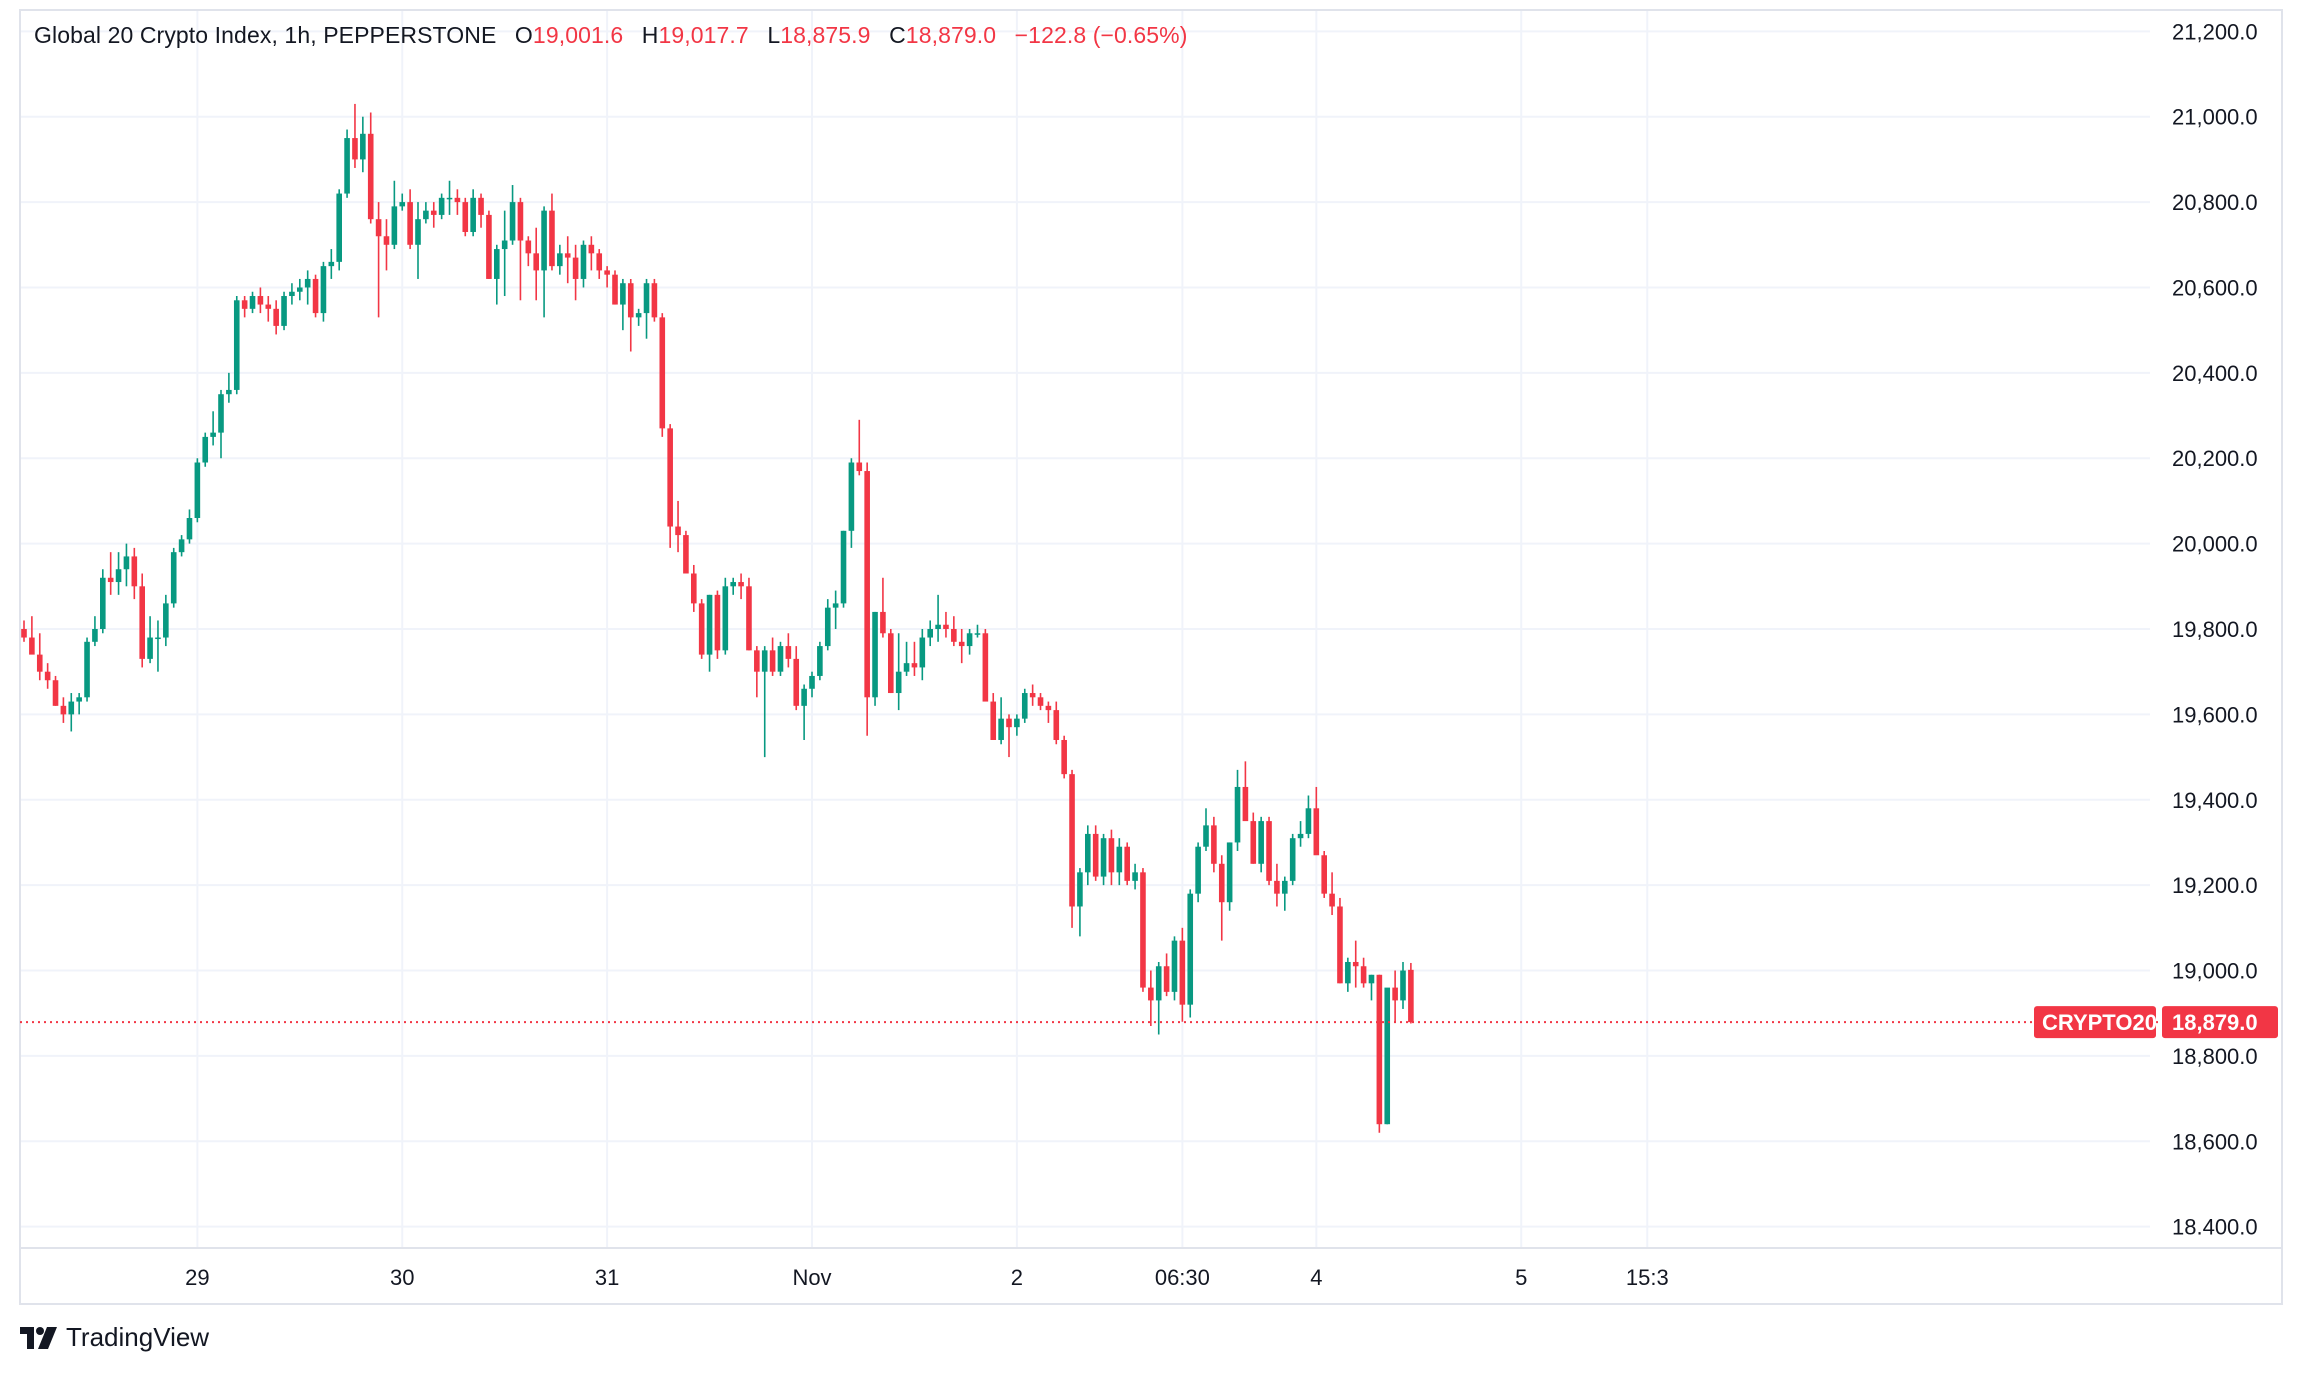  Describe the element at coordinates (2215, 1141) in the screenshot. I see `y-tick-label: 18,600.0` at that location.